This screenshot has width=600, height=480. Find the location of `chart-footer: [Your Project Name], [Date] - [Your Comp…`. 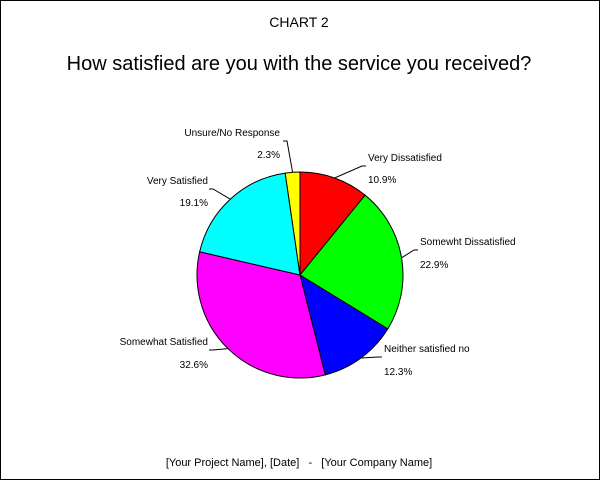

chart-footer: [Your Project Name], [Date] - [Your Comp… is located at coordinates (299, 463).